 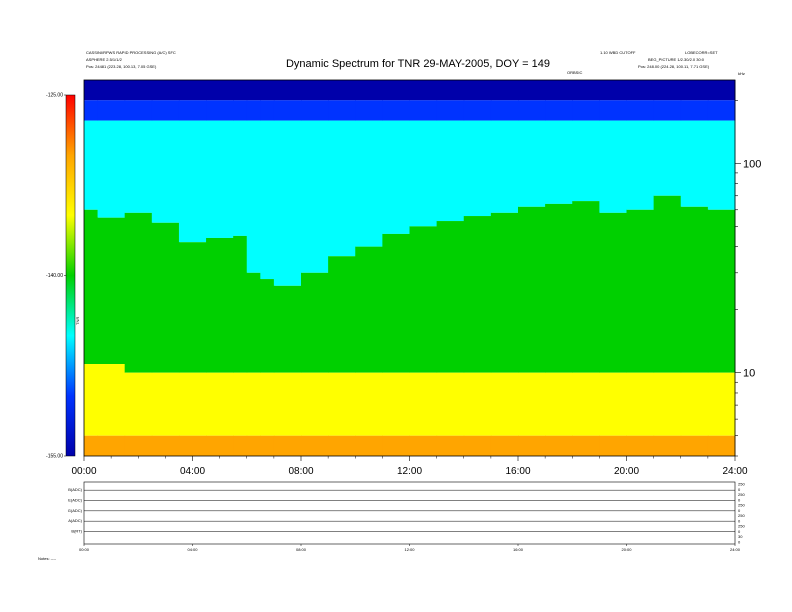 I want to click on y-tick-label: 100, so click(x=752, y=164).